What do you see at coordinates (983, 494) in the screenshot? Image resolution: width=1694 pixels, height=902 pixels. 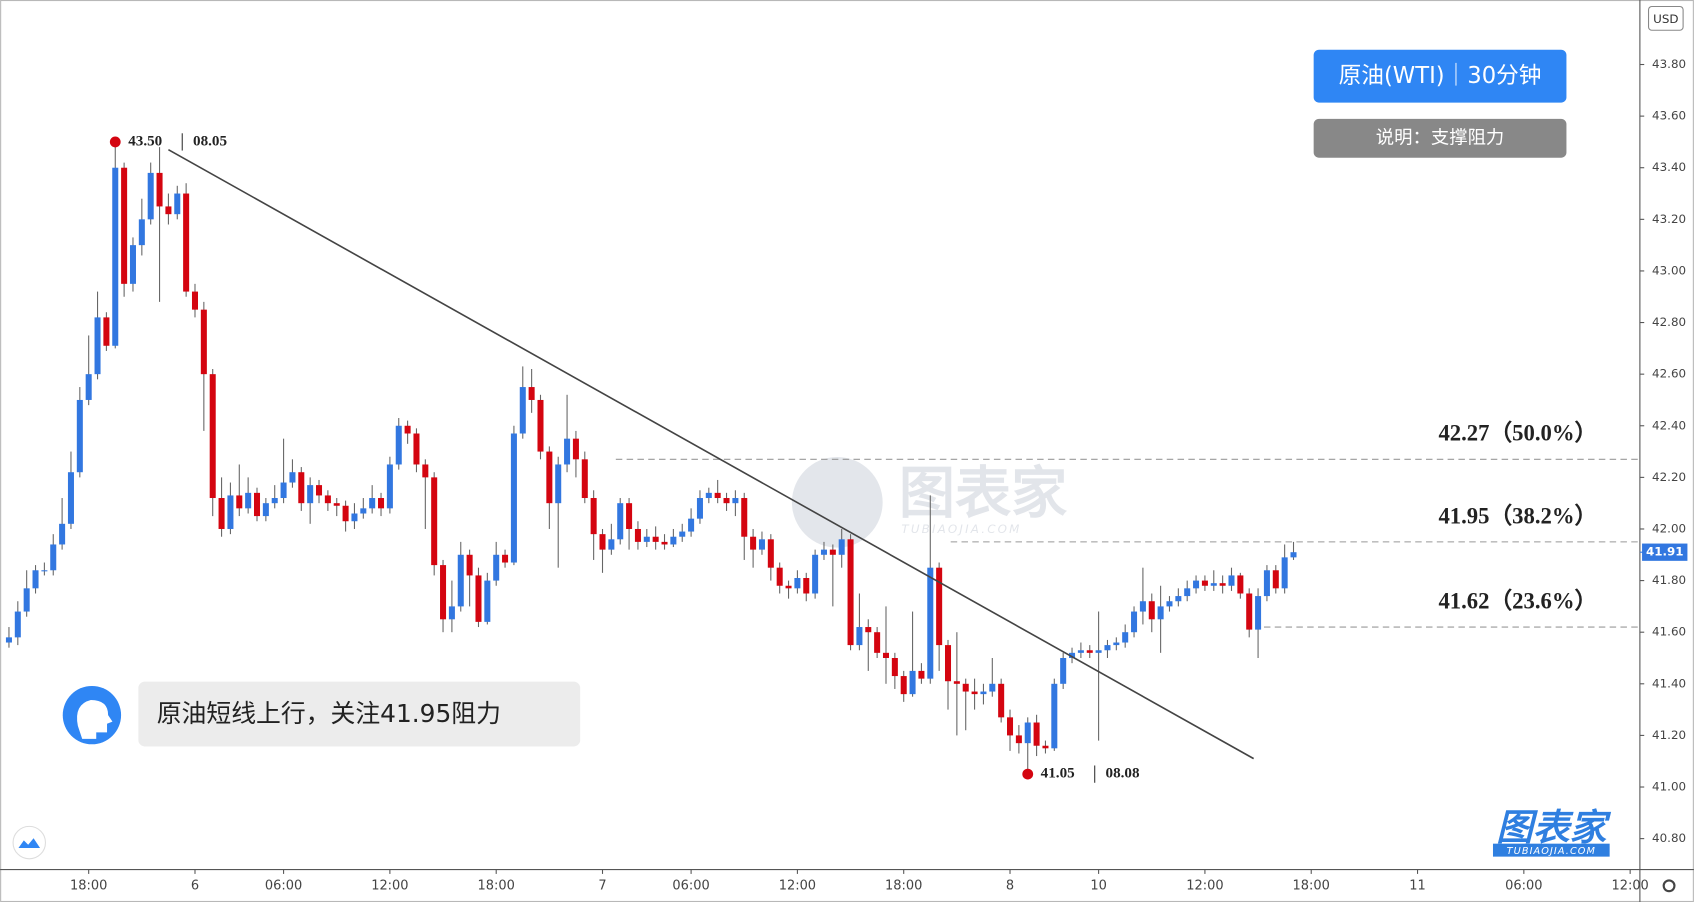 I see `watermark-name: 图表家` at bounding box center [983, 494].